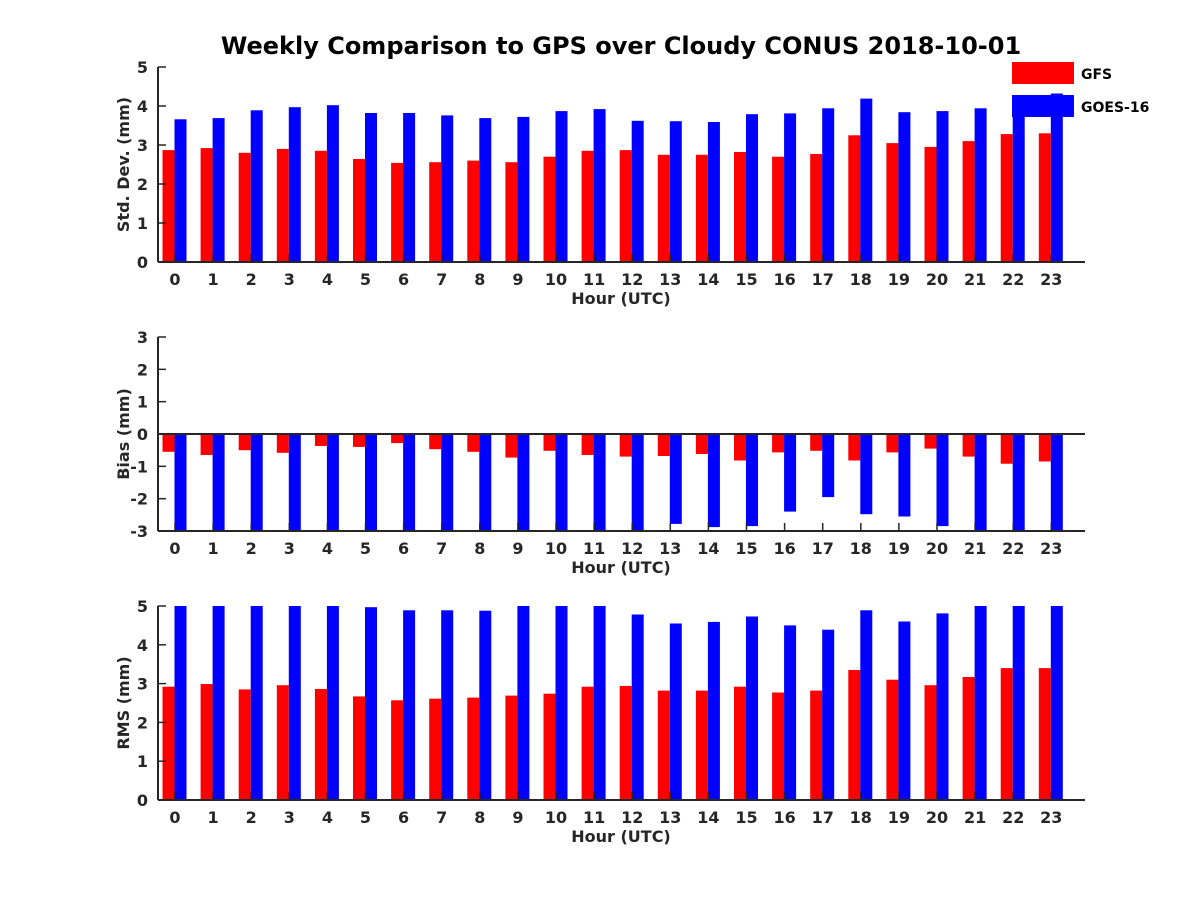  Describe the element at coordinates (612, 177) in the screenshot. I see `bars-std-dev` at that location.